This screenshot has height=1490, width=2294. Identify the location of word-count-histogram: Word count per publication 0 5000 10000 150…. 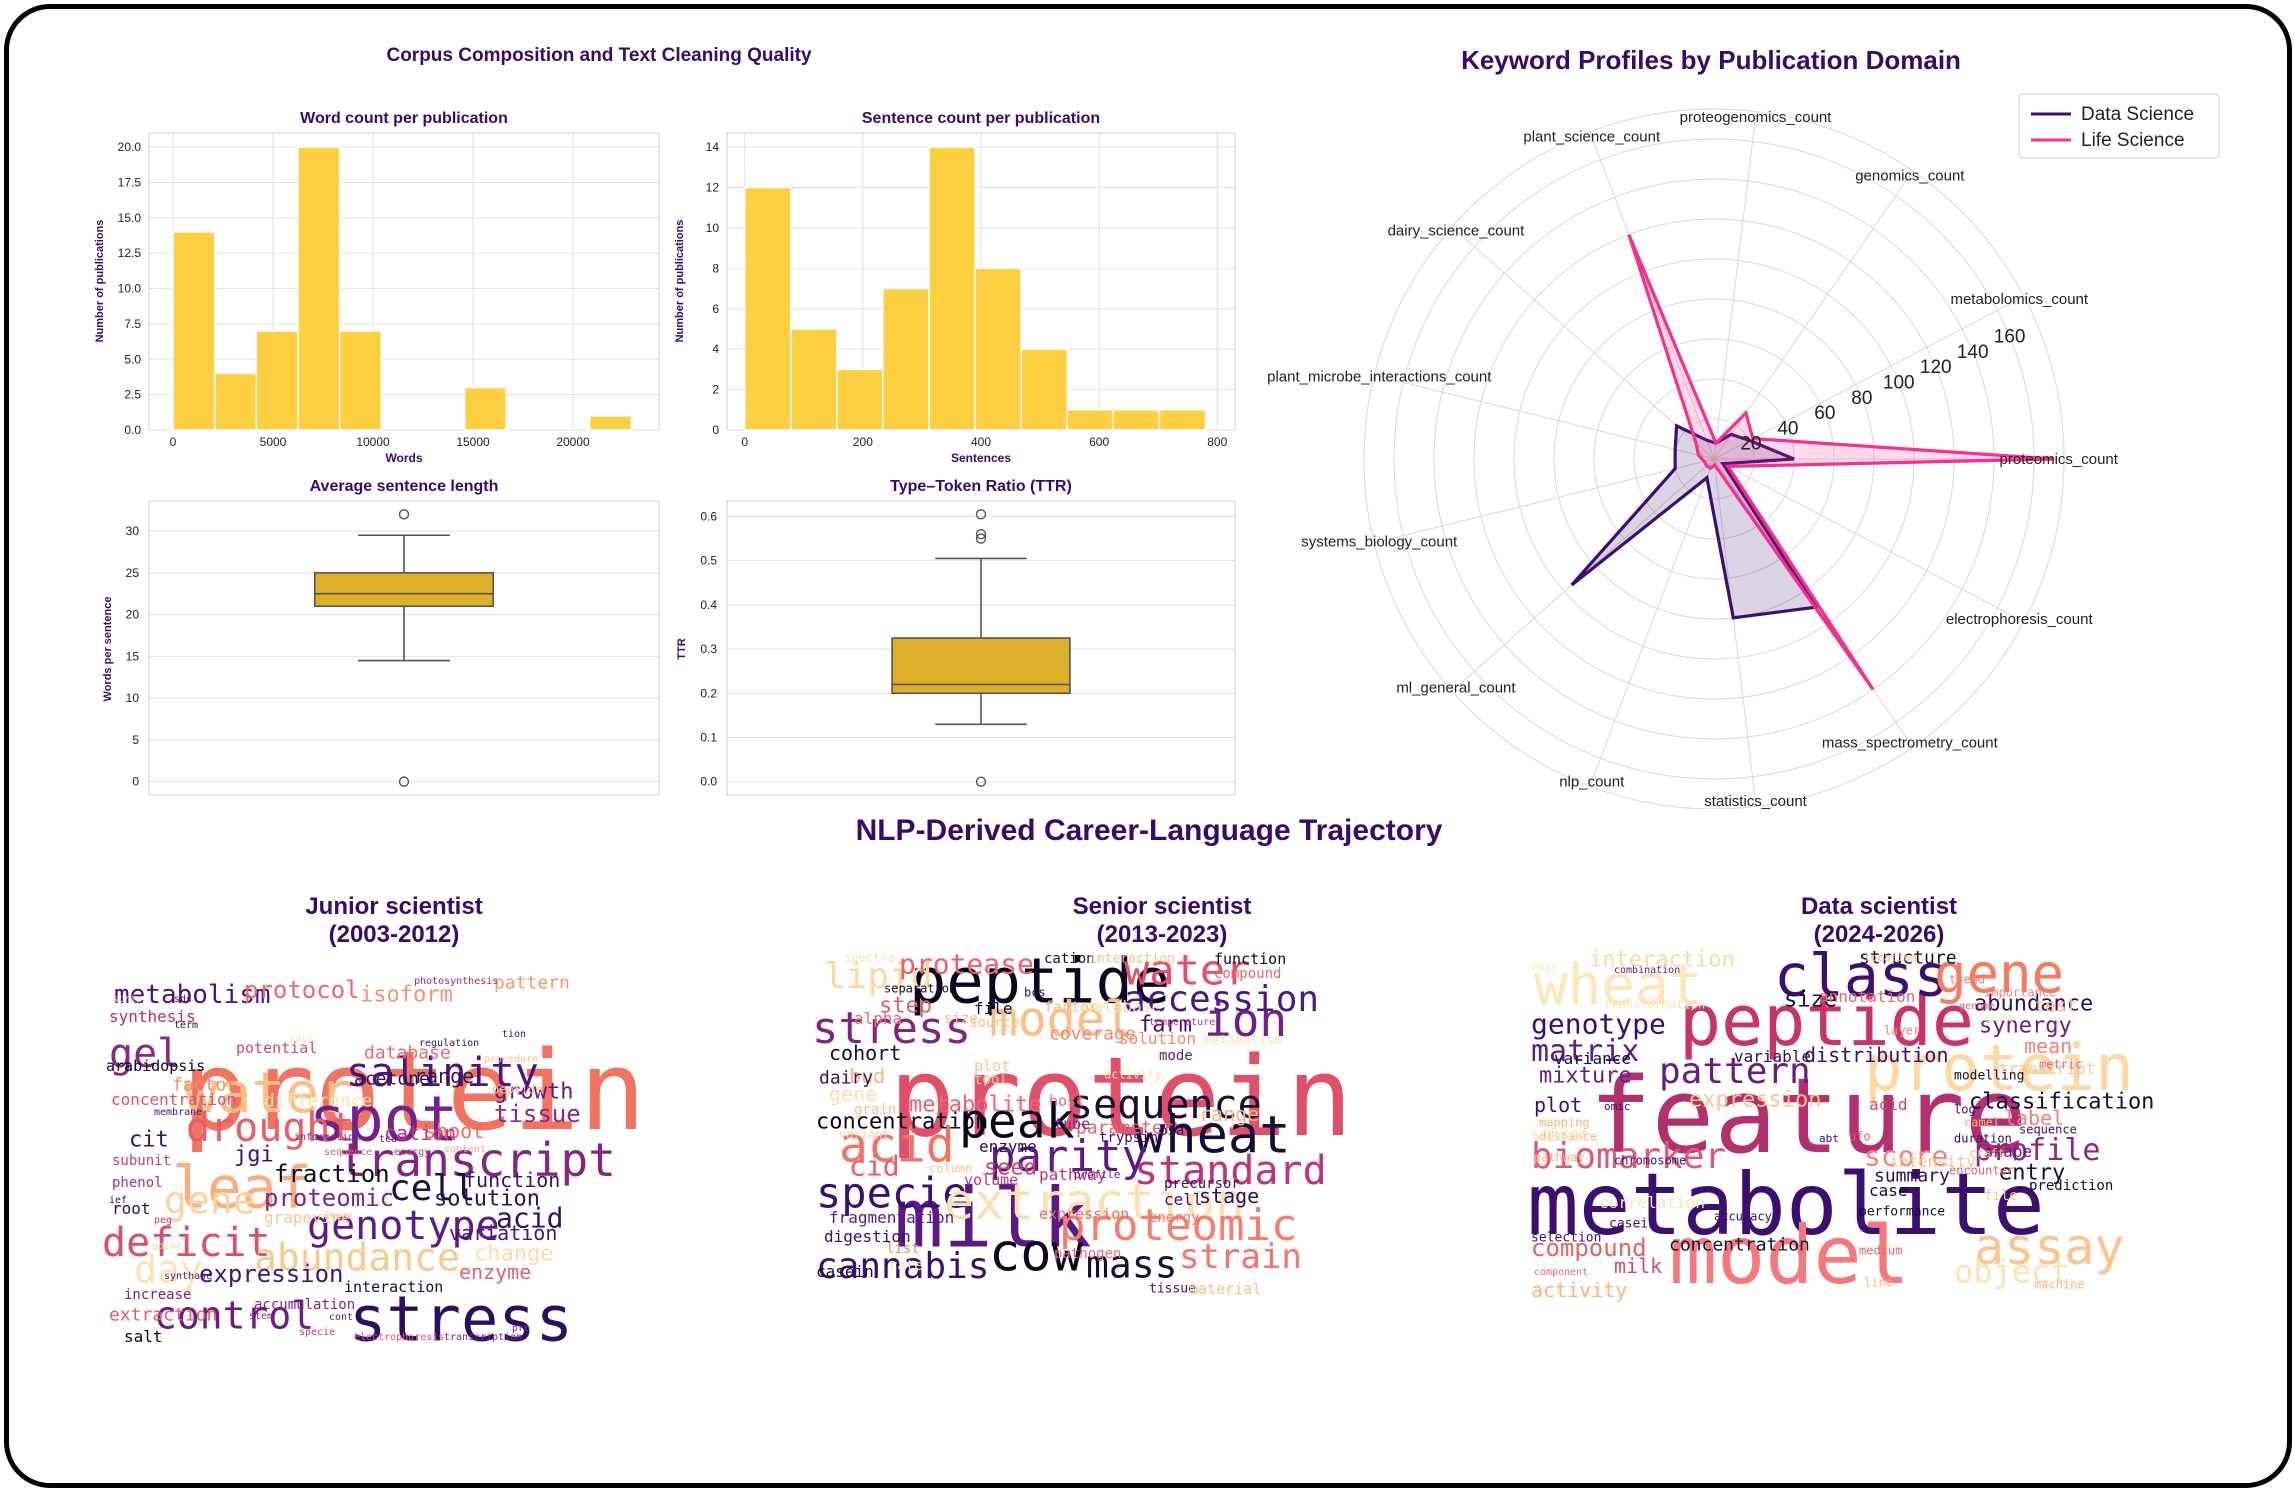
(377, 287).